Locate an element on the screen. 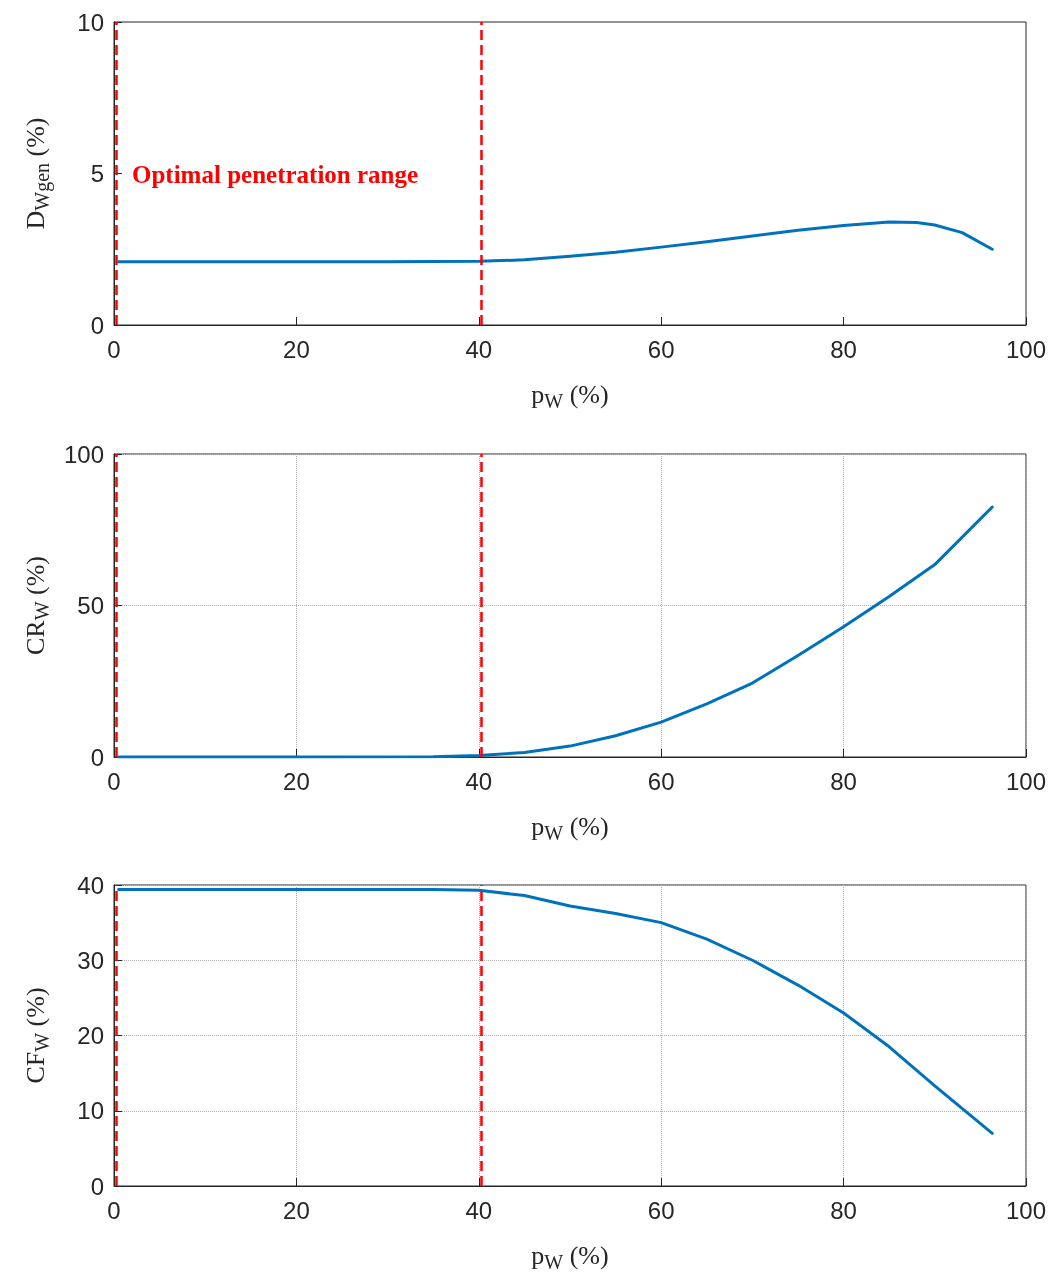  y-tick-label: 20 is located at coordinates (90, 1035).